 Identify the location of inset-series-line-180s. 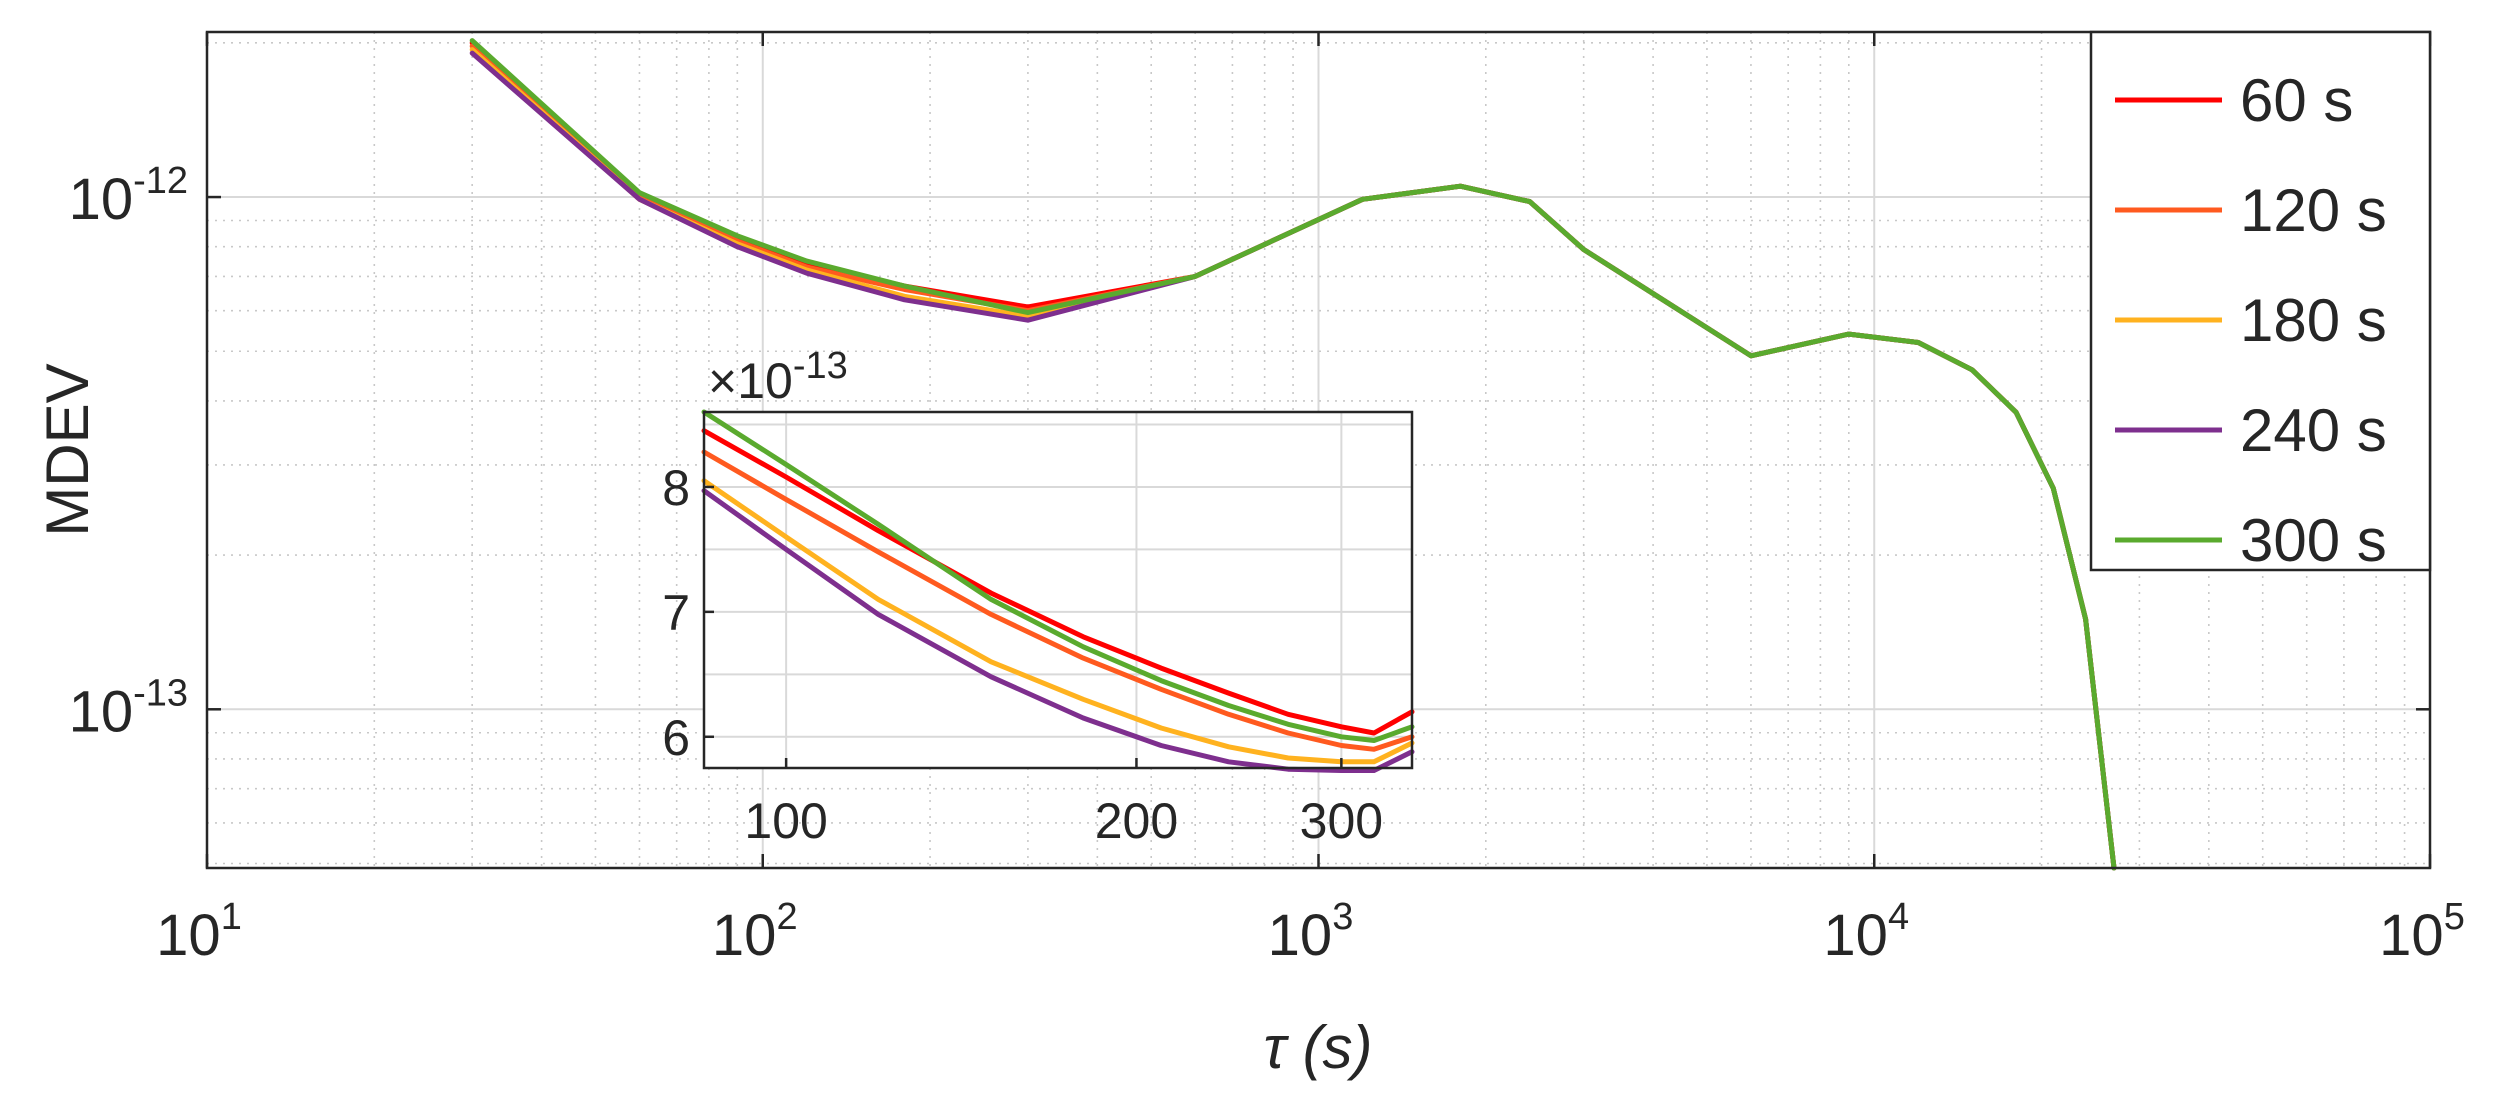
(1058, 621).